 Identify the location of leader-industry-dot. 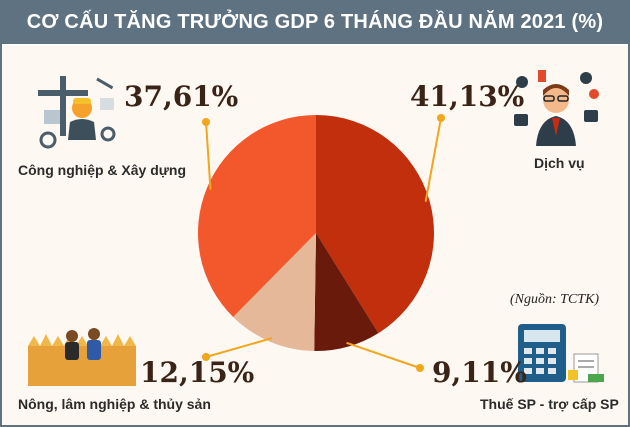
(206, 122).